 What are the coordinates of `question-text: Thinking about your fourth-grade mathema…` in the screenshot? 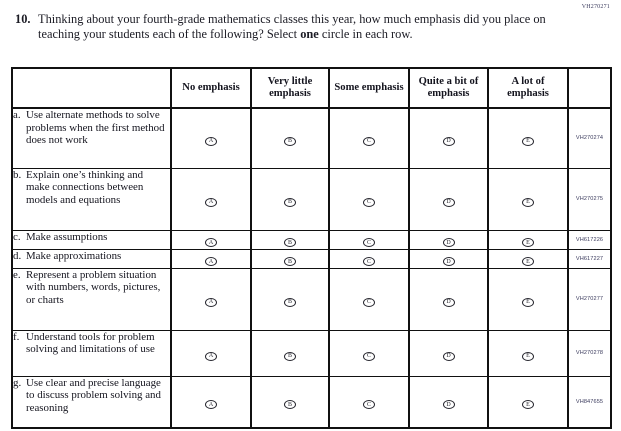 It's located at (300, 26).